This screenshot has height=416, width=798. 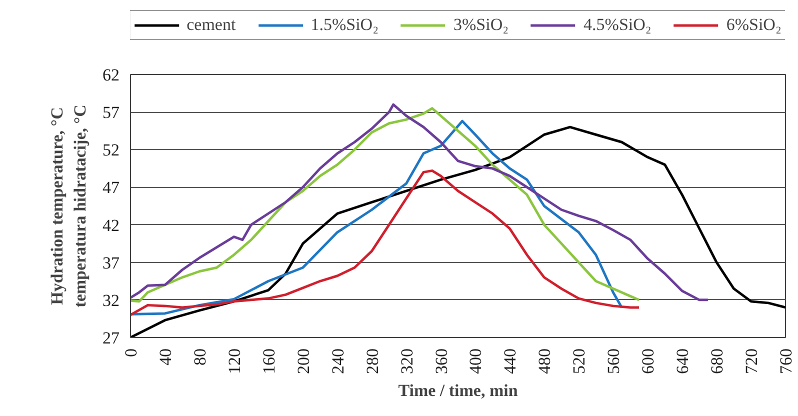 What do you see at coordinates (544, 361) in the screenshot?
I see `x-tick-label: 480` at bounding box center [544, 361].